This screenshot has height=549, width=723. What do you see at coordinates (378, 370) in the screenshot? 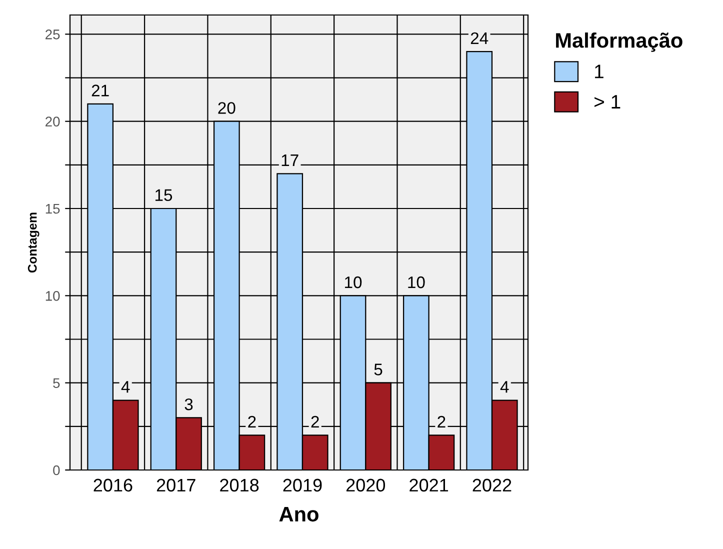
I see `data-label: 5` at bounding box center [378, 370].